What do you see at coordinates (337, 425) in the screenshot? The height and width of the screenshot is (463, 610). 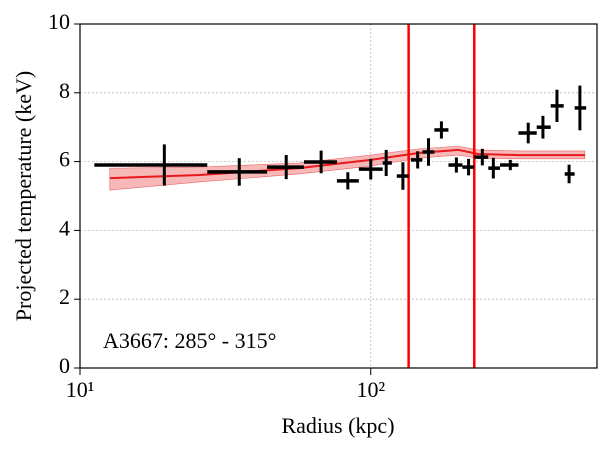 I see `x-axis-label: Radius (kpc)` at bounding box center [337, 425].